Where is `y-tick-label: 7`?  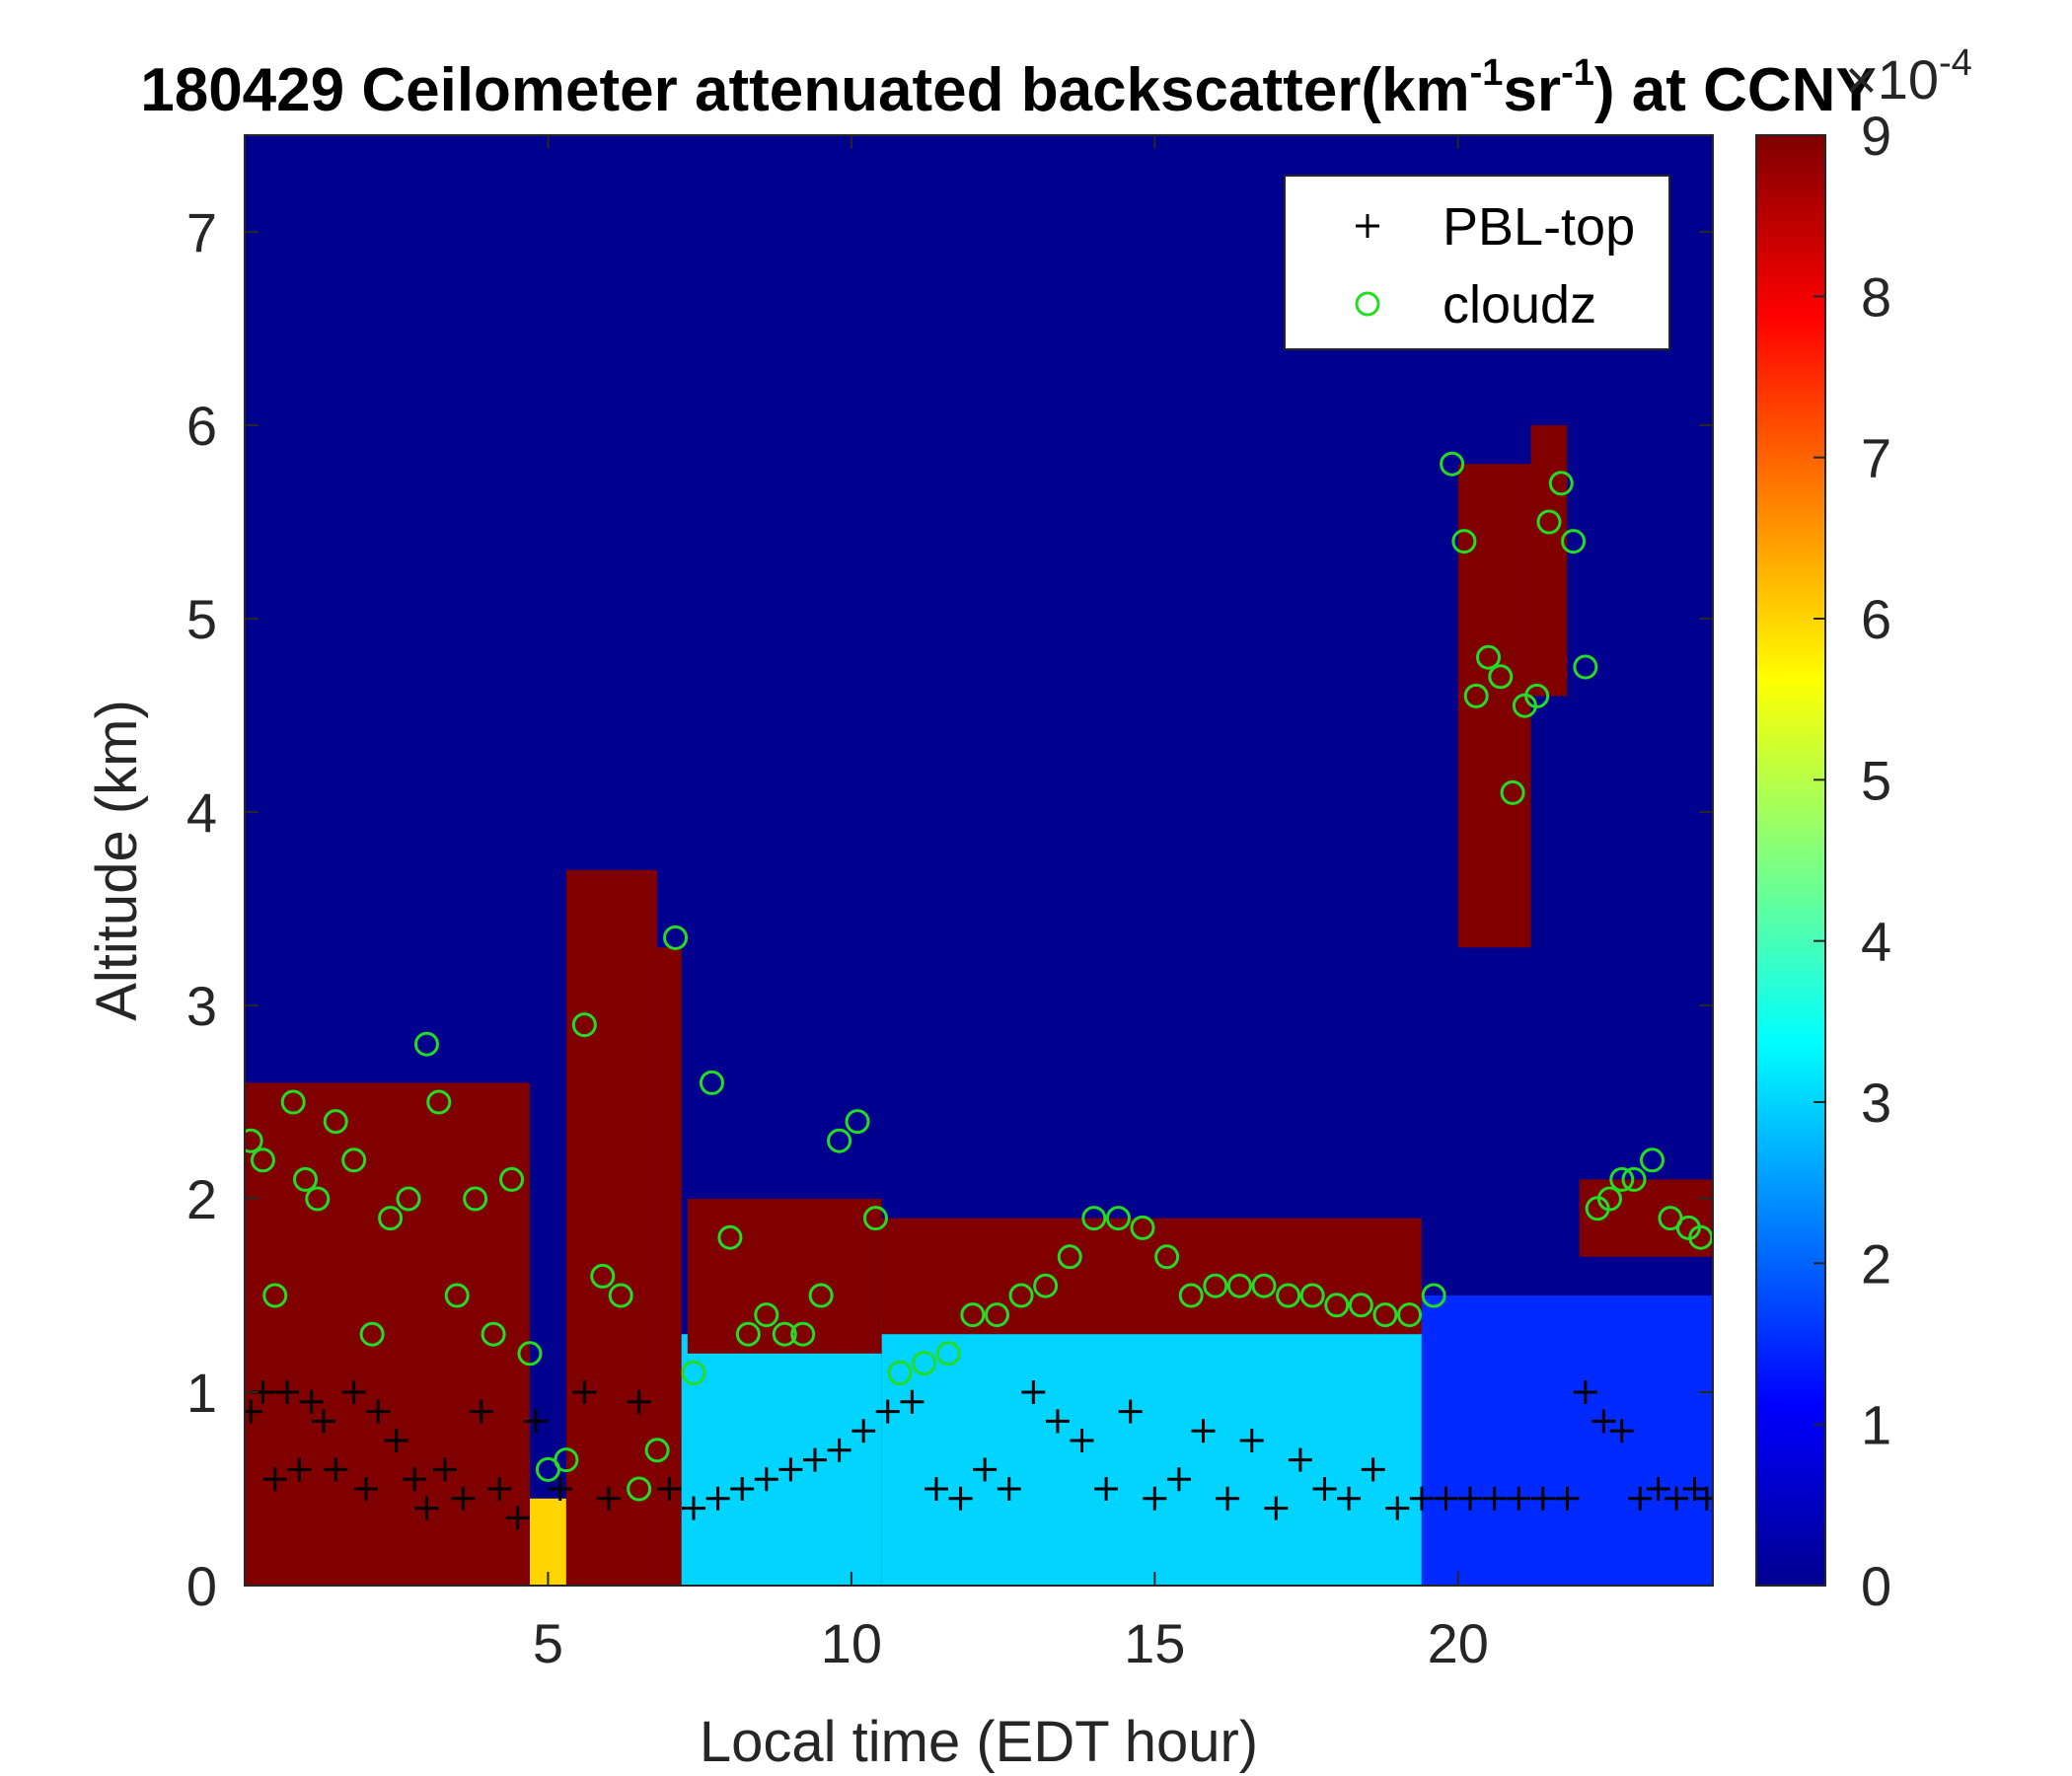
y-tick-label: 7 is located at coordinates (202, 232).